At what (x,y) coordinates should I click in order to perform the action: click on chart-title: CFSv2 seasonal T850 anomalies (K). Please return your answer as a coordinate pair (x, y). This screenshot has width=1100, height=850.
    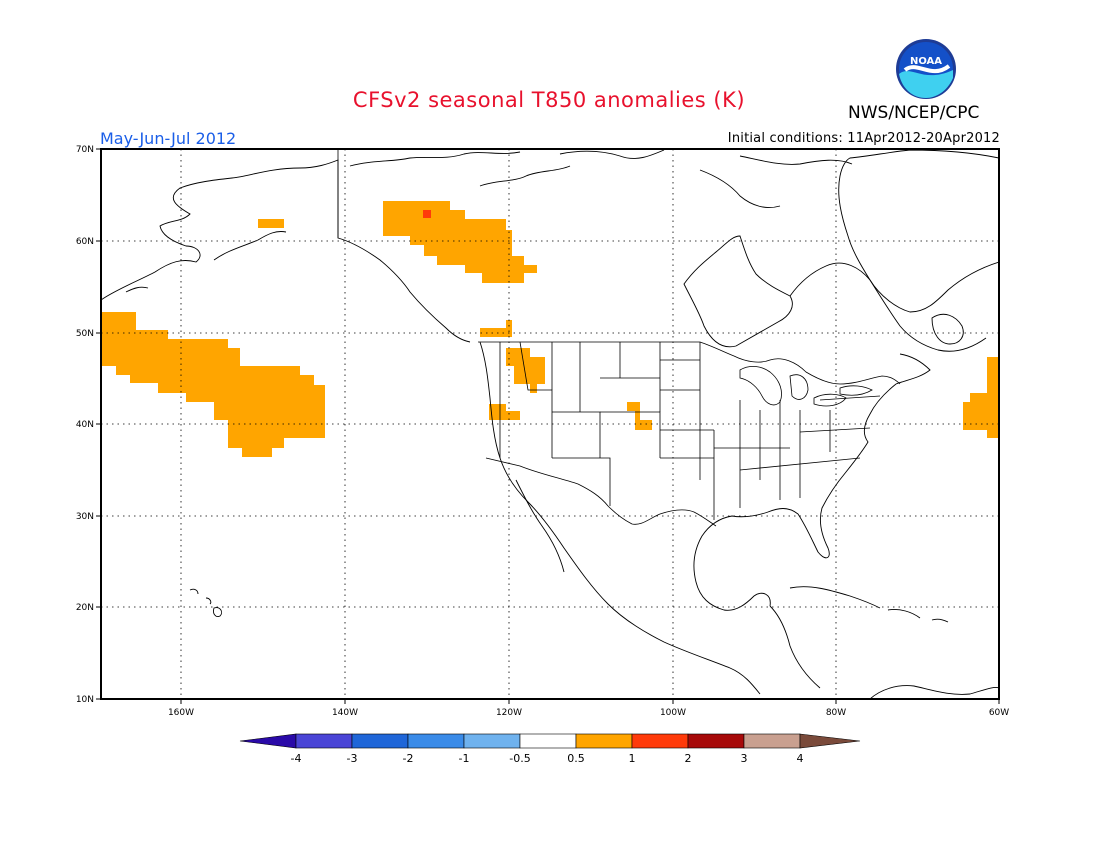
    Looking at the image, I should click on (549, 100).